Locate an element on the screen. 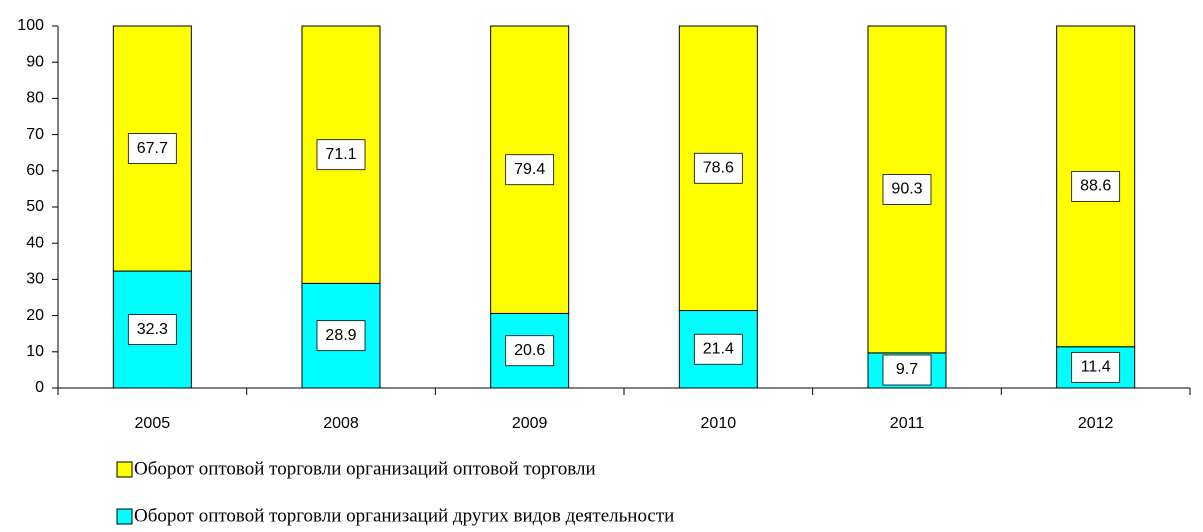  x-tick-label: 2012 is located at coordinates (1096, 423).